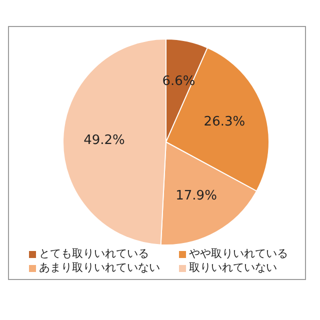 This screenshot has width=320, height=320. What do you see at coordinates (99, 268) in the screenshot?
I see `legend-label: あまり取りいれていない` at bounding box center [99, 268].